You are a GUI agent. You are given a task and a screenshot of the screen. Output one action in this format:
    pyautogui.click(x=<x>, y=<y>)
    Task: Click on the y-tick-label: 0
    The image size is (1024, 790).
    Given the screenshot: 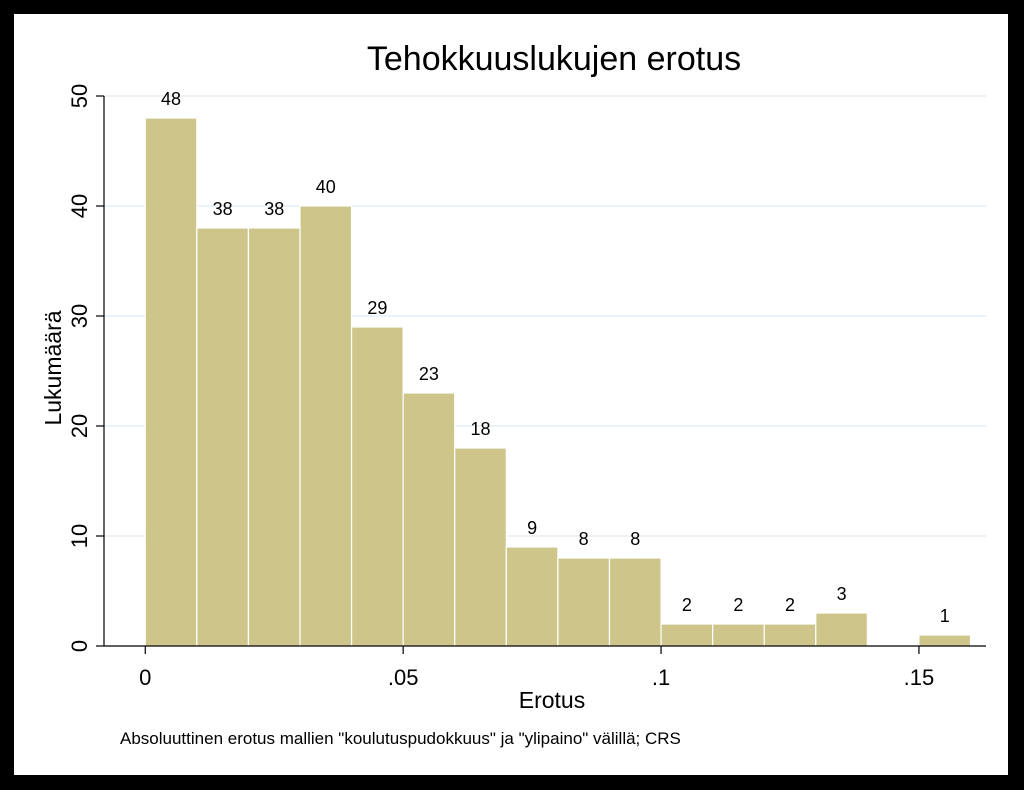 What is the action you would take?
    pyautogui.click(x=79, y=646)
    